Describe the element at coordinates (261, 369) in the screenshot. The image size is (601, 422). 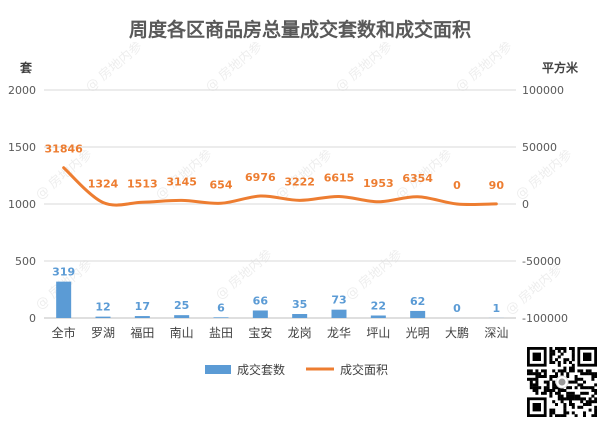
I see `legend-bar-label: 成交套数` at that location.